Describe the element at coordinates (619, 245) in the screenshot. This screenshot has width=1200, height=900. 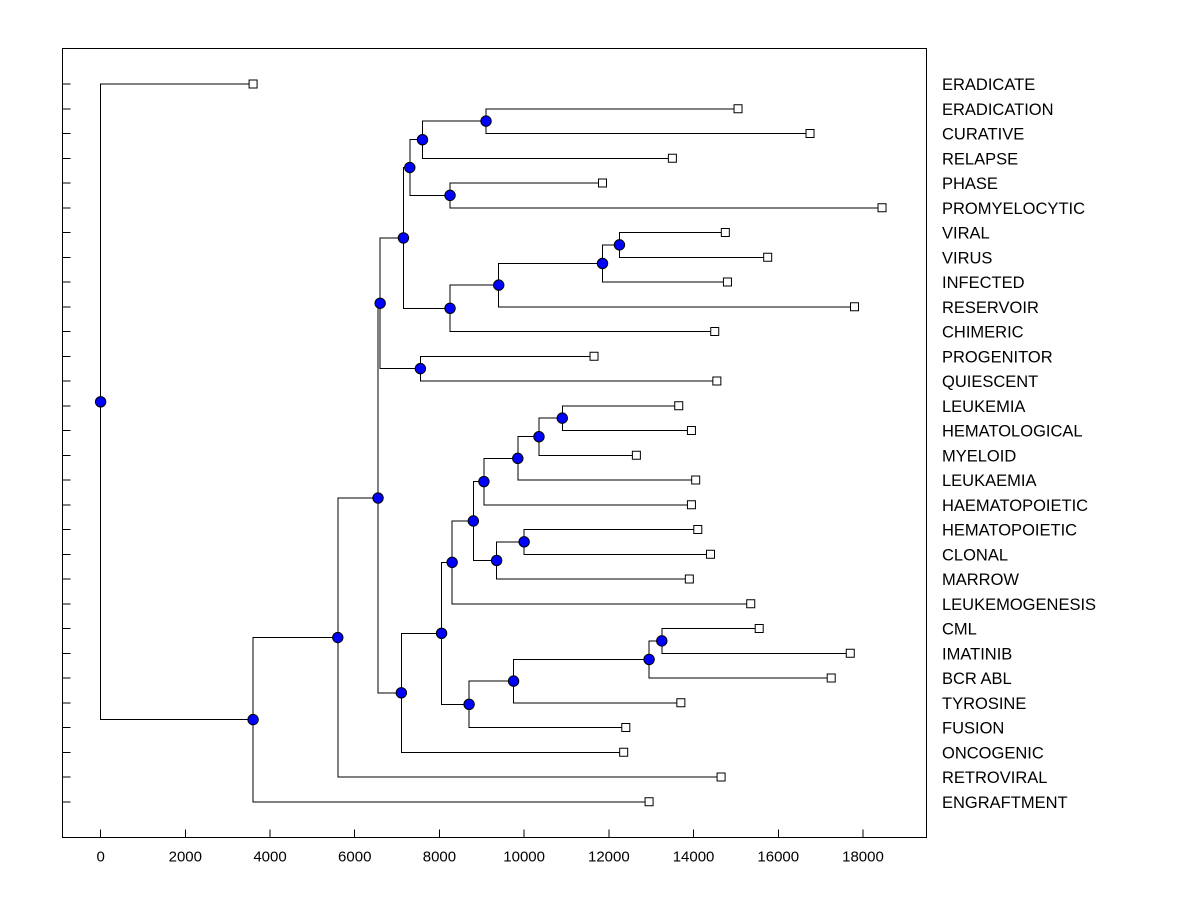
I see `node-marker-n5` at that location.